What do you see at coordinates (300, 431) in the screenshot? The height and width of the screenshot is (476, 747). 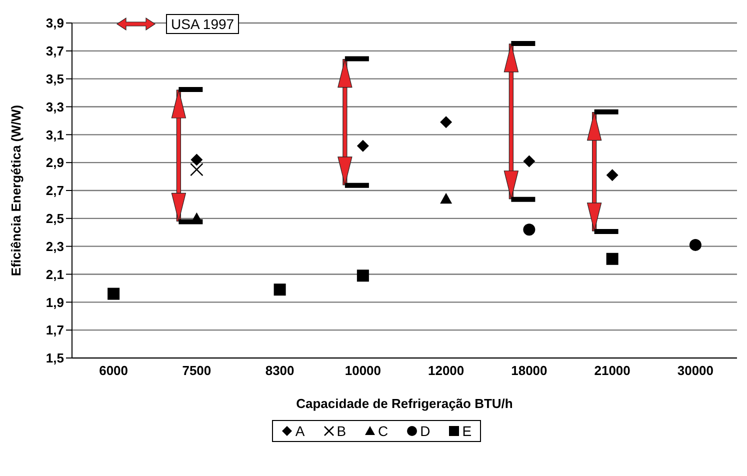 I see `legend-label: A` at bounding box center [300, 431].